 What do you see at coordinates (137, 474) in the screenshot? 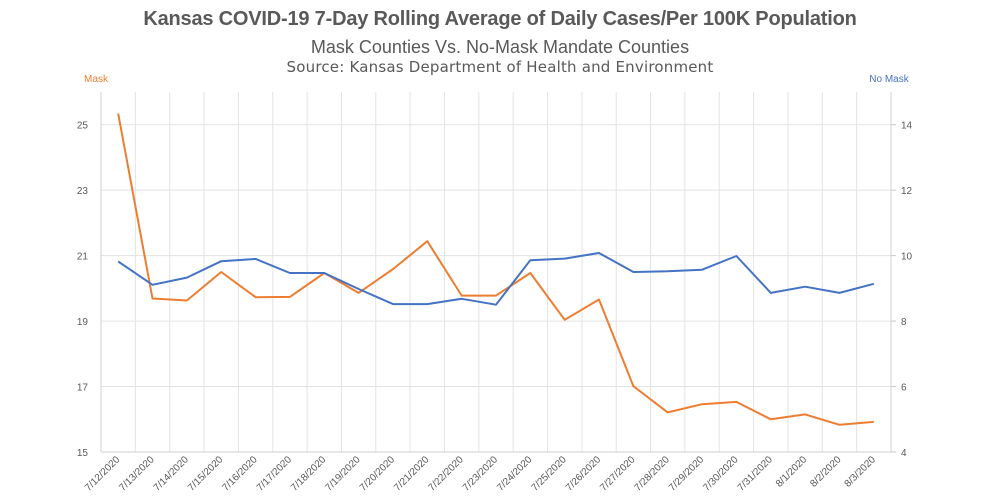
I see `x-tick-label: 7/13/2020` at bounding box center [137, 474].